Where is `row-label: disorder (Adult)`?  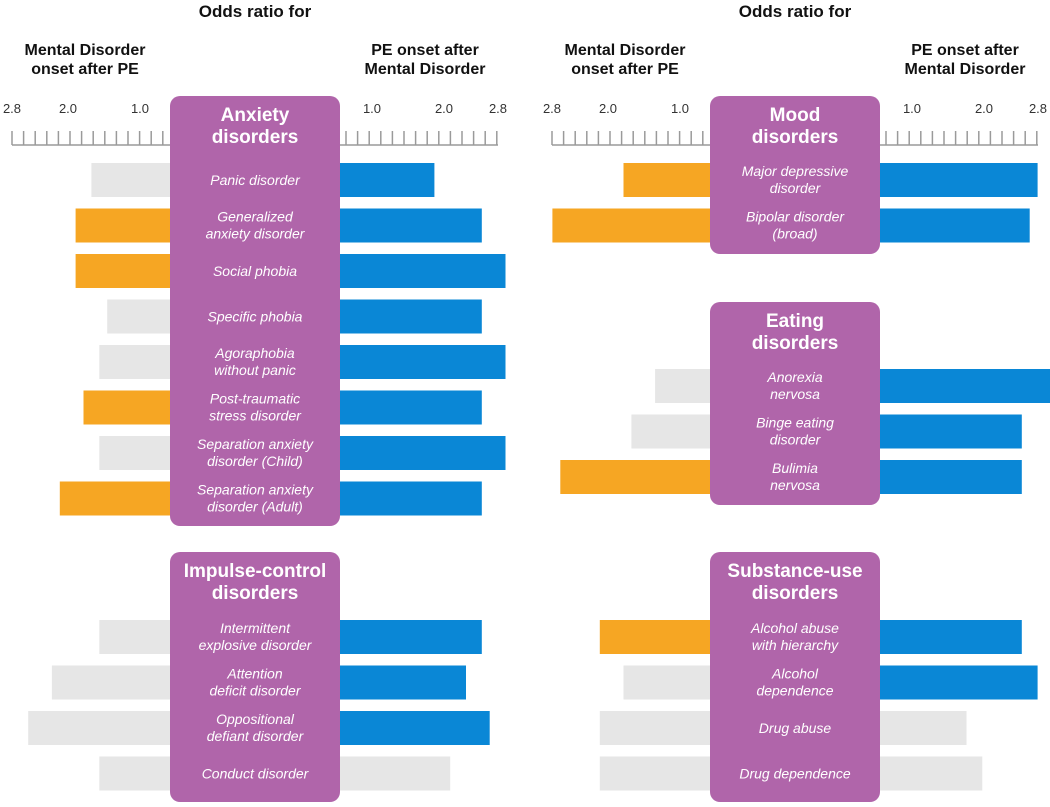 row-label: disorder (Adult) is located at coordinates (255, 507).